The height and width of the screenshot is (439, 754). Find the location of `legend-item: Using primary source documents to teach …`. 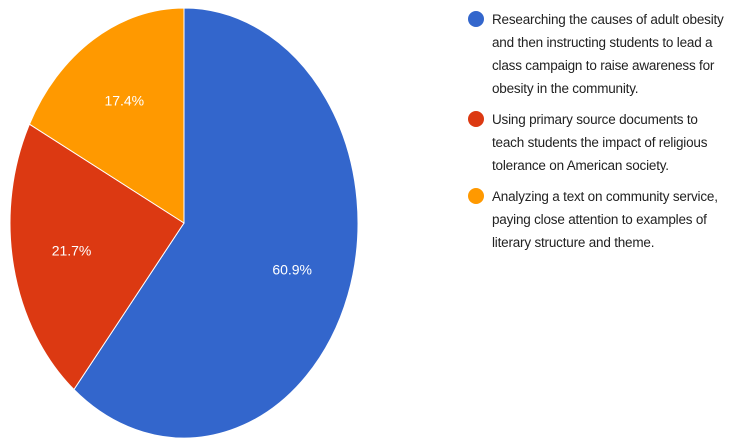

legend-item: Using primary source documents to teach … is located at coordinates (608, 142).